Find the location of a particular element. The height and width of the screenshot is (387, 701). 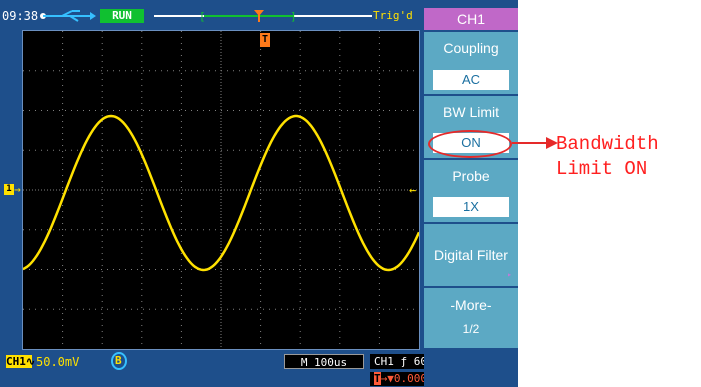

bw-limit-indicator: B is located at coordinates (119, 361).